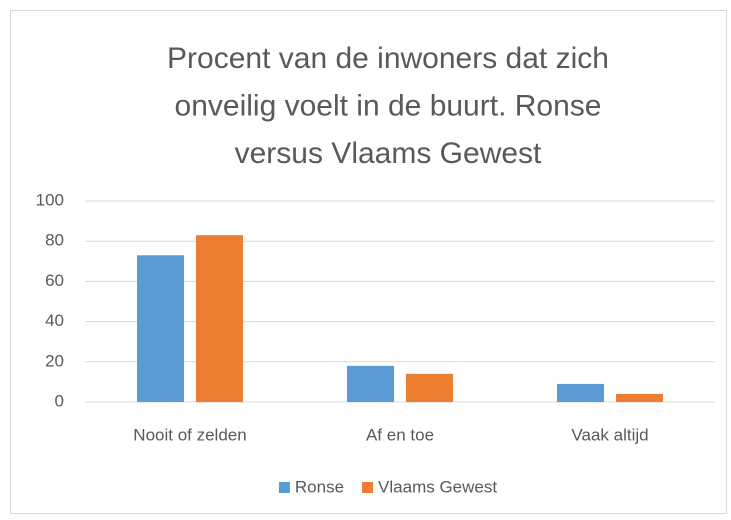  Describe the element at coordinates (54, 360) in the screenshot. I see `y-tick-label: 20` at that location.